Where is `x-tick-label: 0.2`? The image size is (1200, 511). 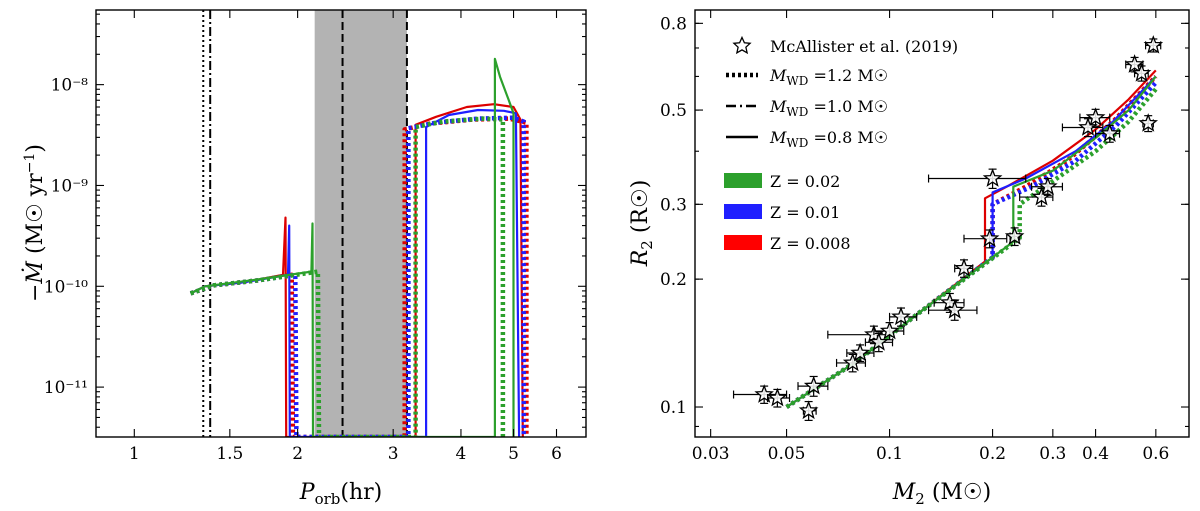 x-tick-label: 0.2 is located at coordinates (992, 454).